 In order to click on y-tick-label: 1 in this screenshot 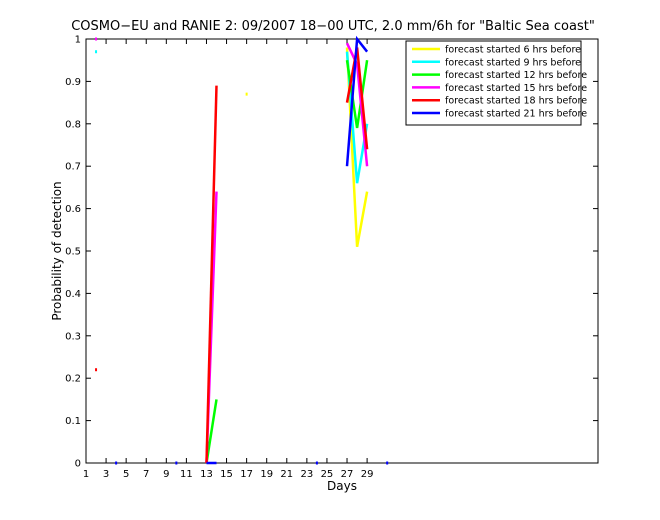, I will do `click(78, 40)`.